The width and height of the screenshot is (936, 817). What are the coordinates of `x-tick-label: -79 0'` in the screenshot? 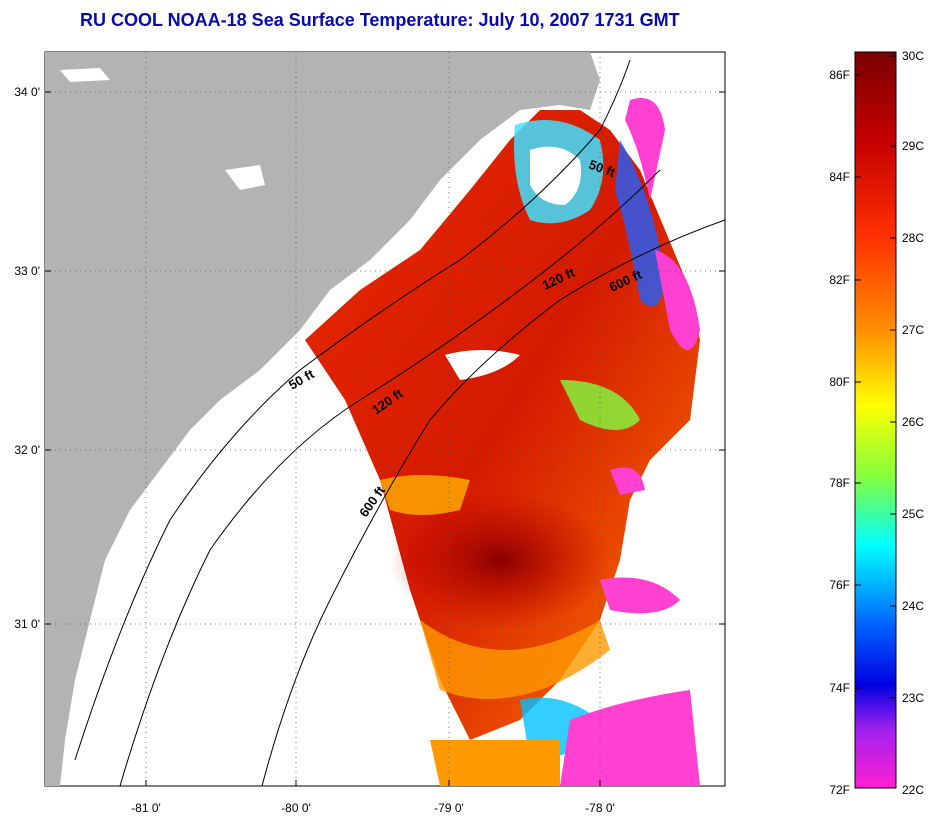 It's located at (449, 808).